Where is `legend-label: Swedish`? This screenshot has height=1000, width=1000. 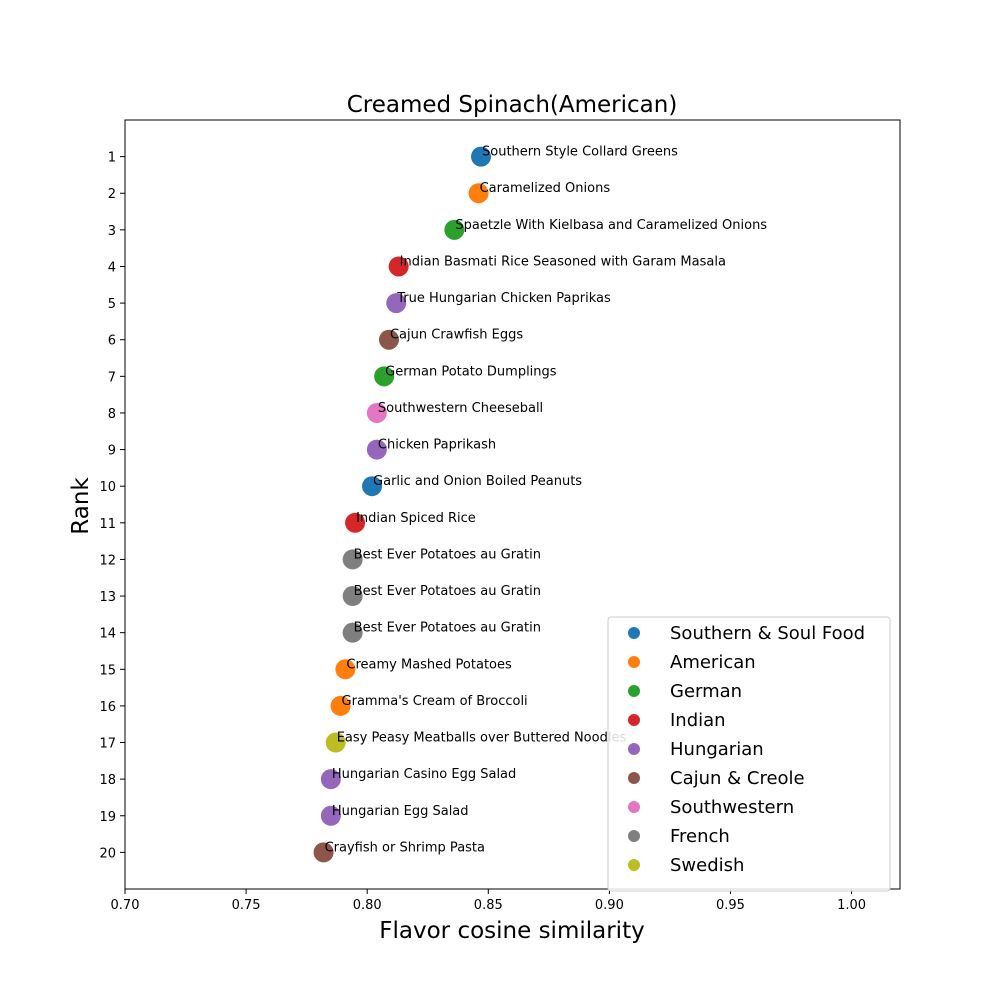 legend-label: Swedish is located at coordinates (707, 865).